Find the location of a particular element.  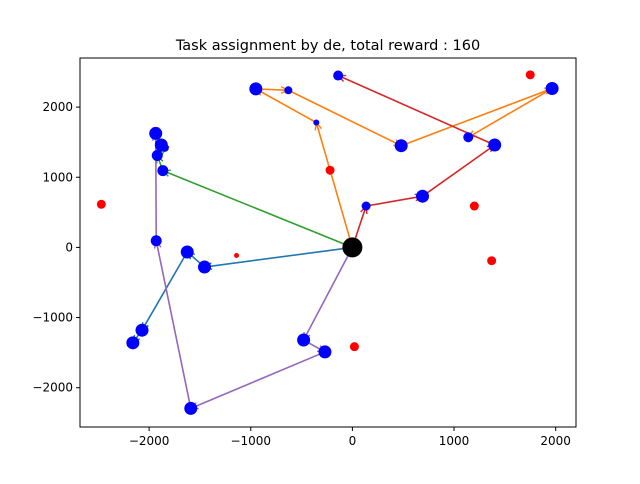

y-tick-label: −1000 is located at coordinates (52, 318).